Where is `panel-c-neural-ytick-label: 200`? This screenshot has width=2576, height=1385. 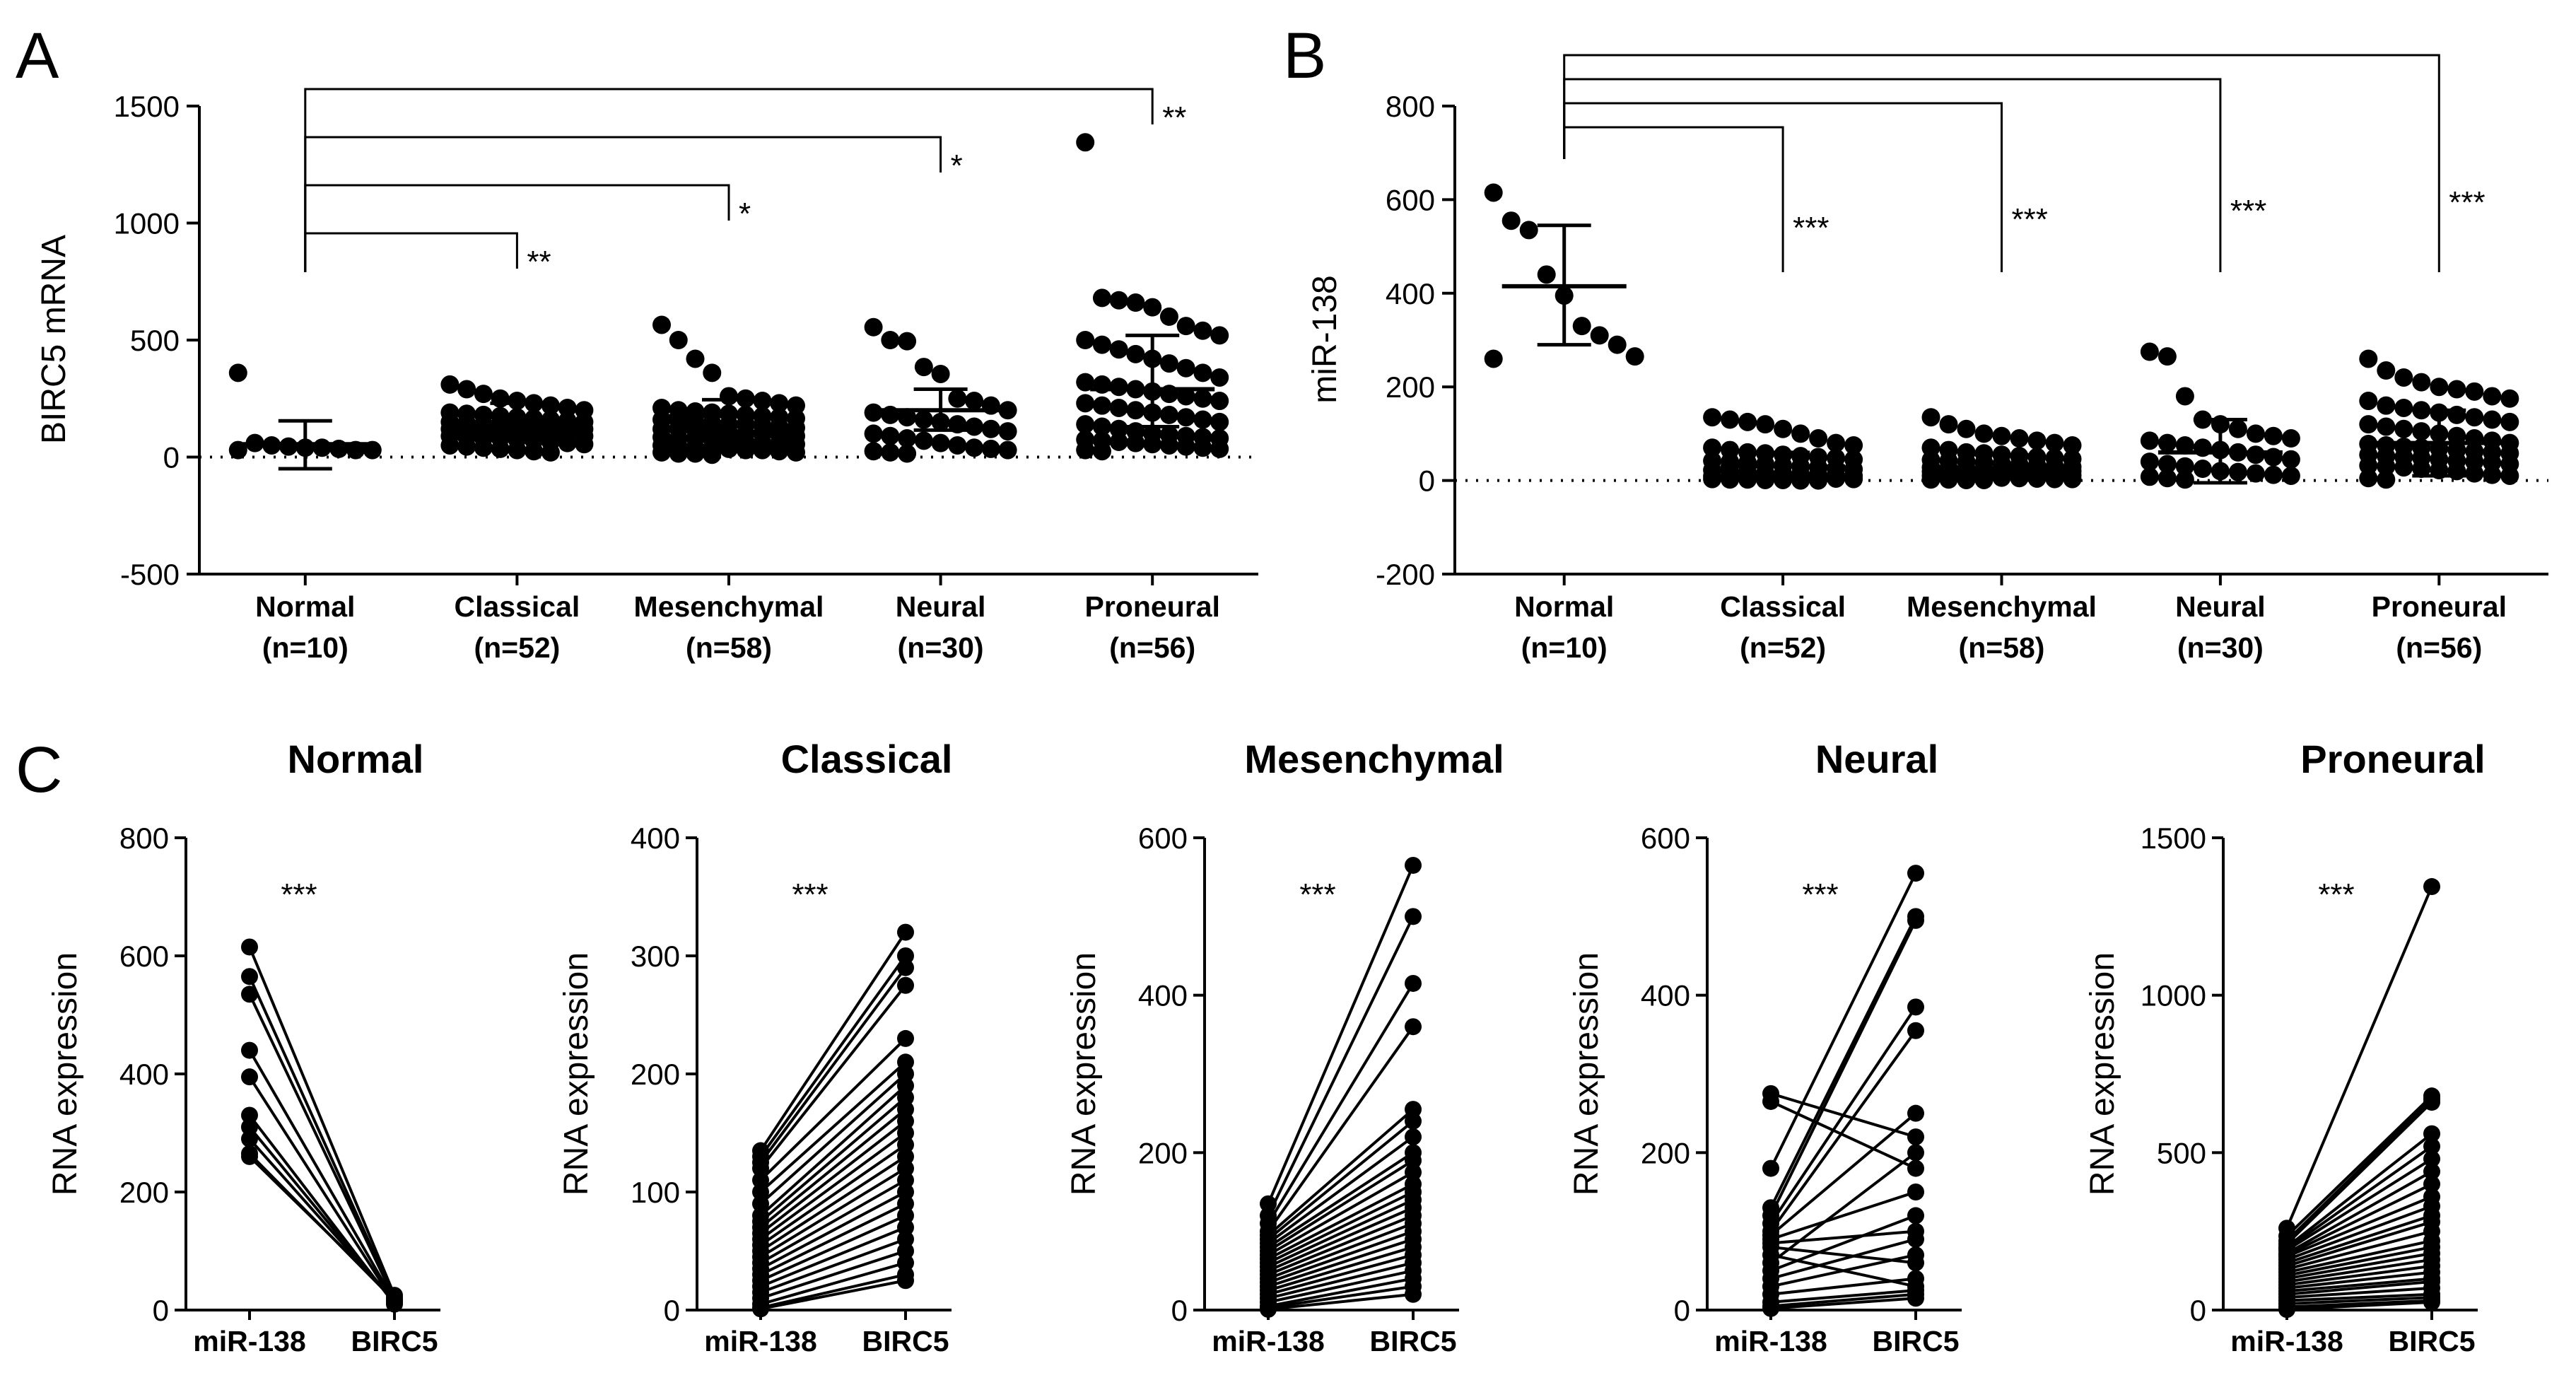 panel-c-neural-ytick-label: 200 is located at coordinates (1666, 1152).